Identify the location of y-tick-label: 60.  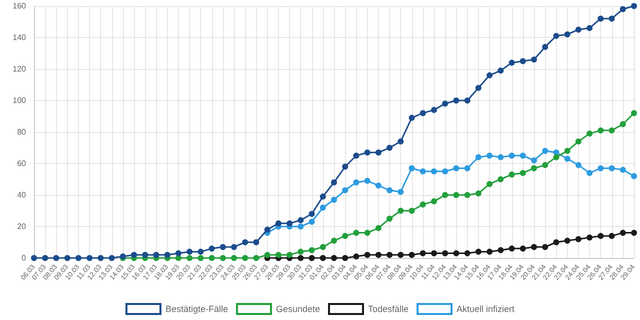
(22, 163).